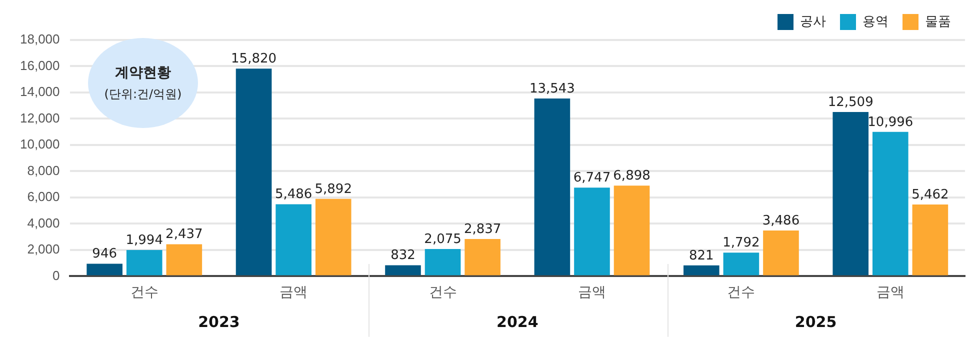 Image resolution: width=980 pixels, height=337 pixels. I want to click on text: 2023, so click(219, 322).